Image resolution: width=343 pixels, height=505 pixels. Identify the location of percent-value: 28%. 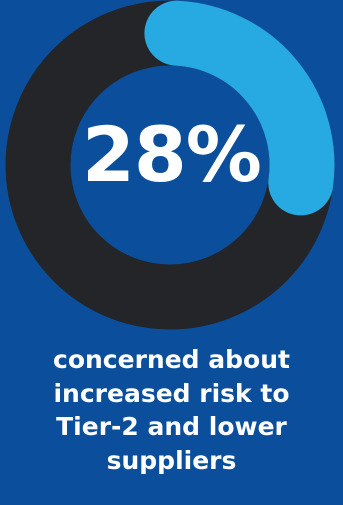
(172, 154).